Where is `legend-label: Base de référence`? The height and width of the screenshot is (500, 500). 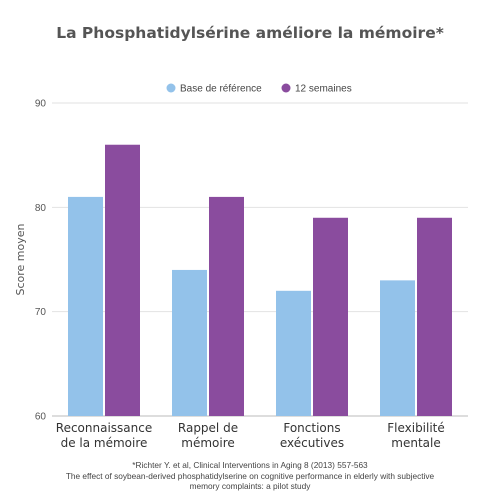 legend-label: Base de référence is located at coordinates (221, 89).